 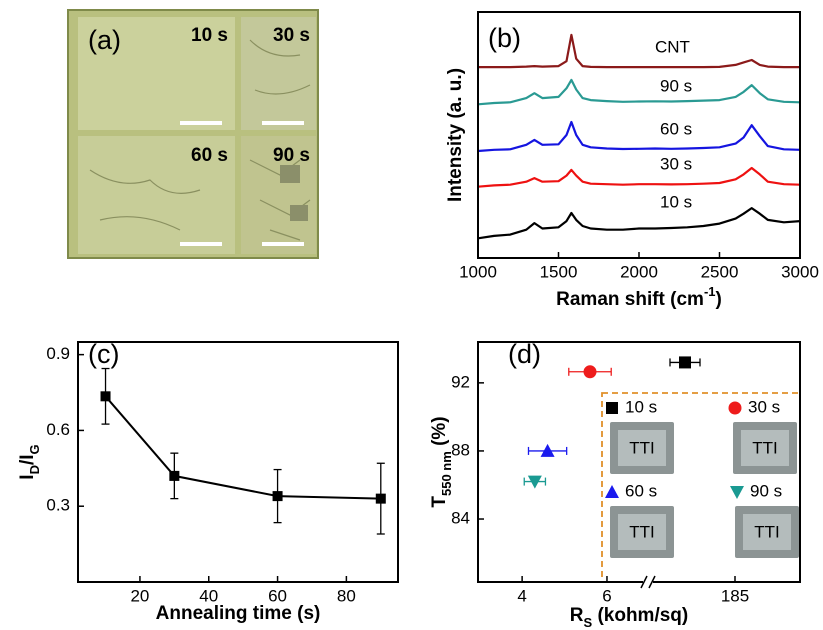 I want to click on x-axis-label: Raman shift (cm-1), so click(x=639, y=297).